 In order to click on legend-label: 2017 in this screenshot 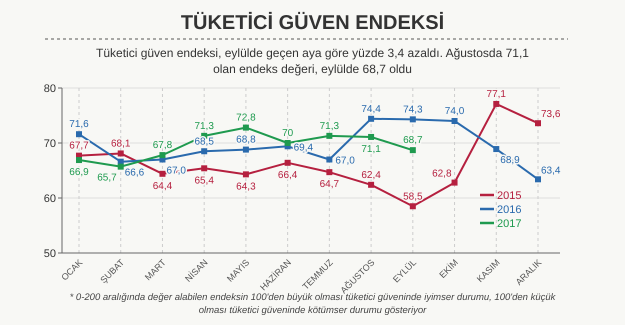, I will do `click(509, 224)`.